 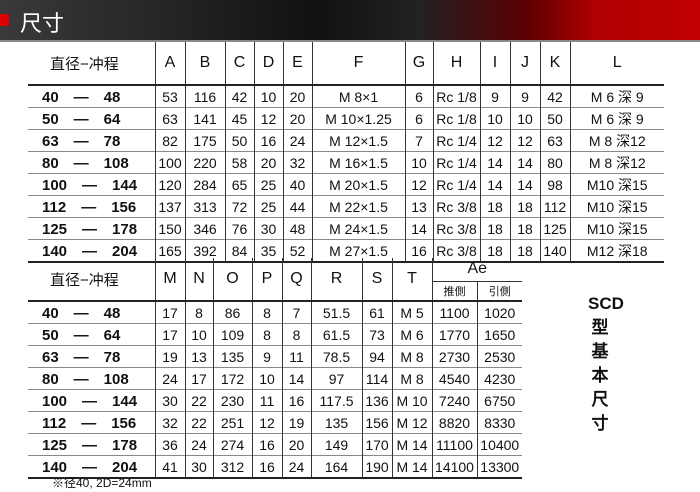 I want to click on table-cell: 230, so click(x=232, y=400).